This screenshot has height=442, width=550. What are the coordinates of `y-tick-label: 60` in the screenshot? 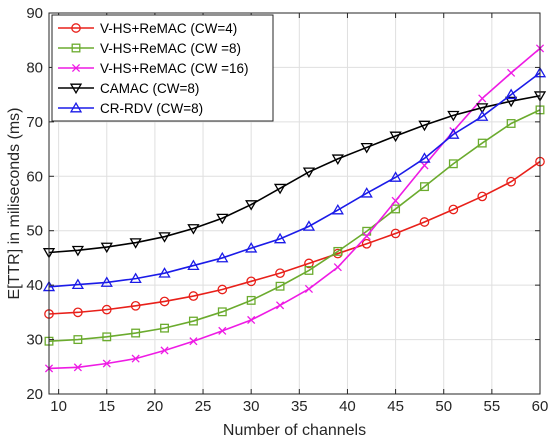 It's located at (34, 176).